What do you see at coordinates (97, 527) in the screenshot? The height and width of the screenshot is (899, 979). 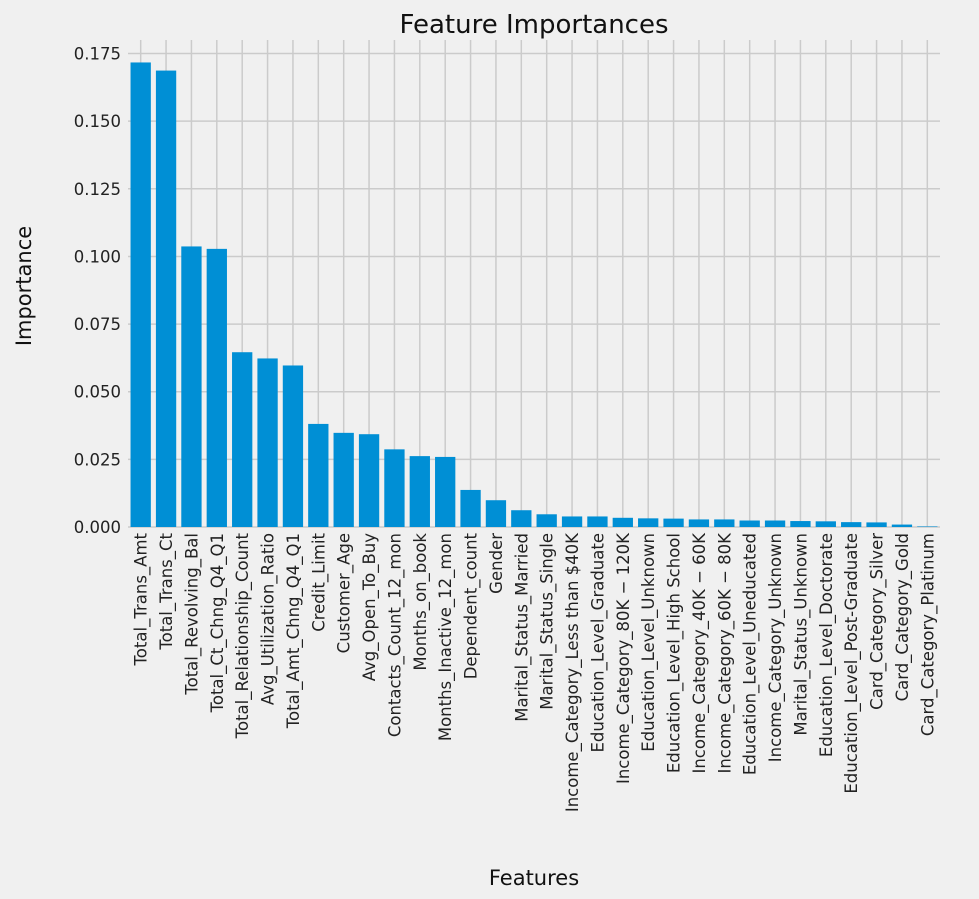 I see `y-tick-label: 0.000` at bounding box center [97, 527].